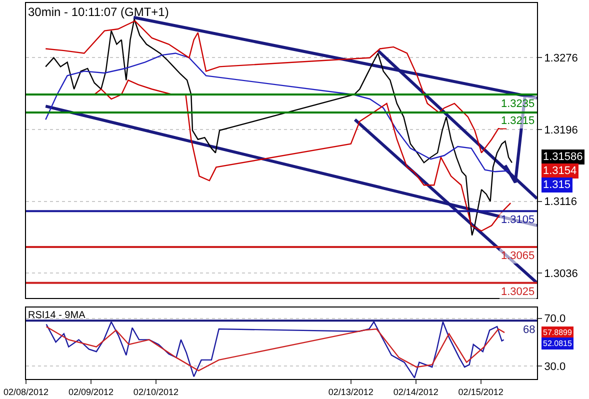 The image size is (589, 399). I want to click on ref-line-label: 1.3065, so click(518, 256).